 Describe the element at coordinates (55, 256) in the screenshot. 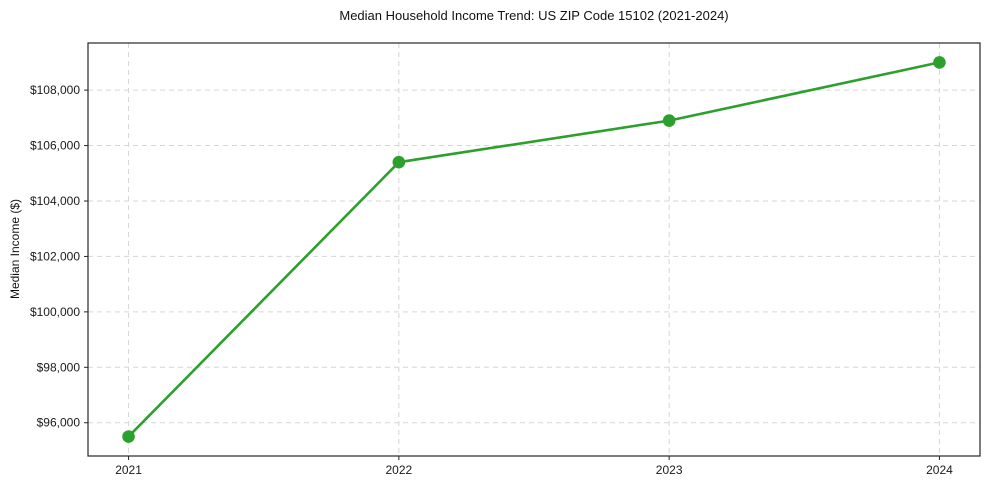

I see `y-tick-label: $102,000` at that location.